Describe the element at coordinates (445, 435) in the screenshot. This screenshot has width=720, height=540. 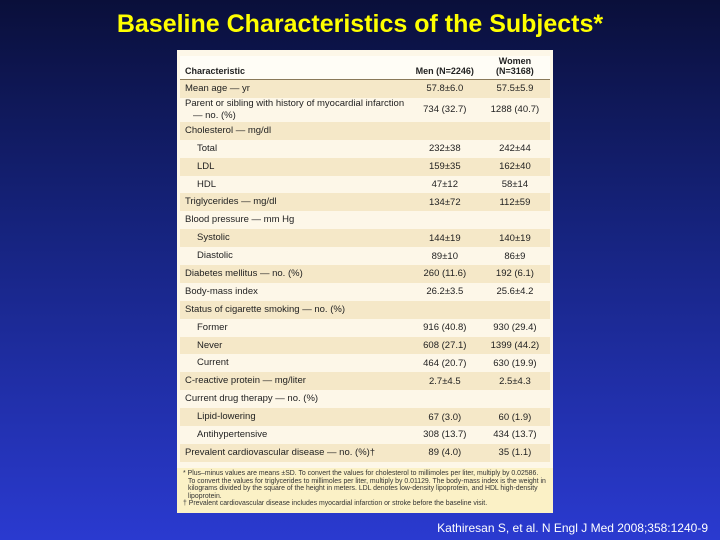
I see `cell: 308 (13.7)` at that location.